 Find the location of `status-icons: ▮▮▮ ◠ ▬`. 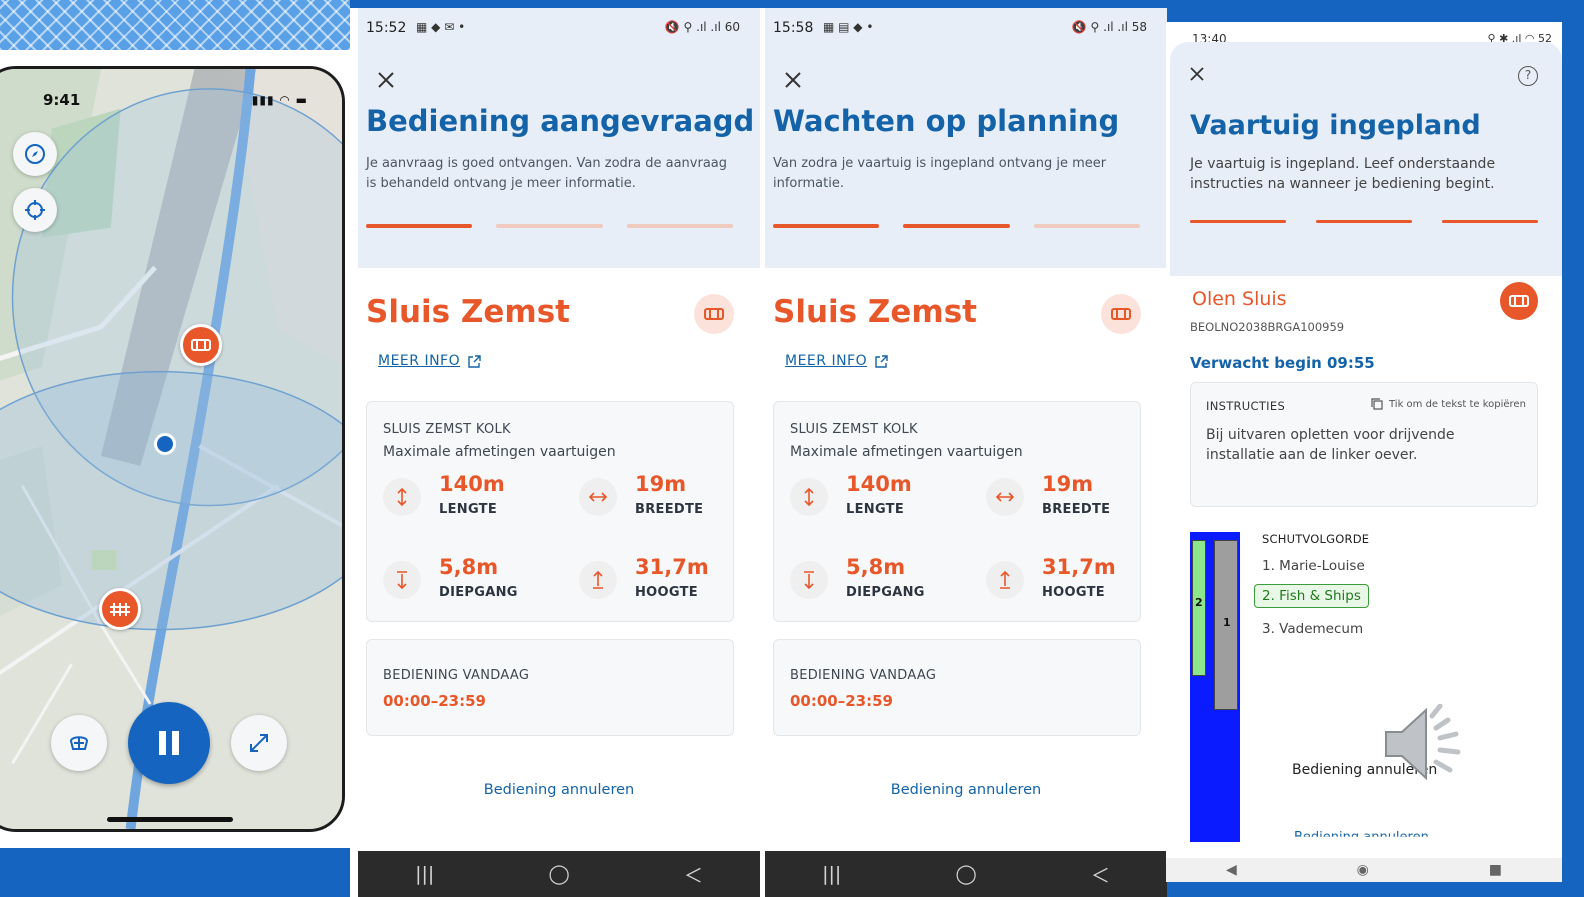

status-icons: ▮▮▮ ◠ ▬ is located at coordinates (279, 100).